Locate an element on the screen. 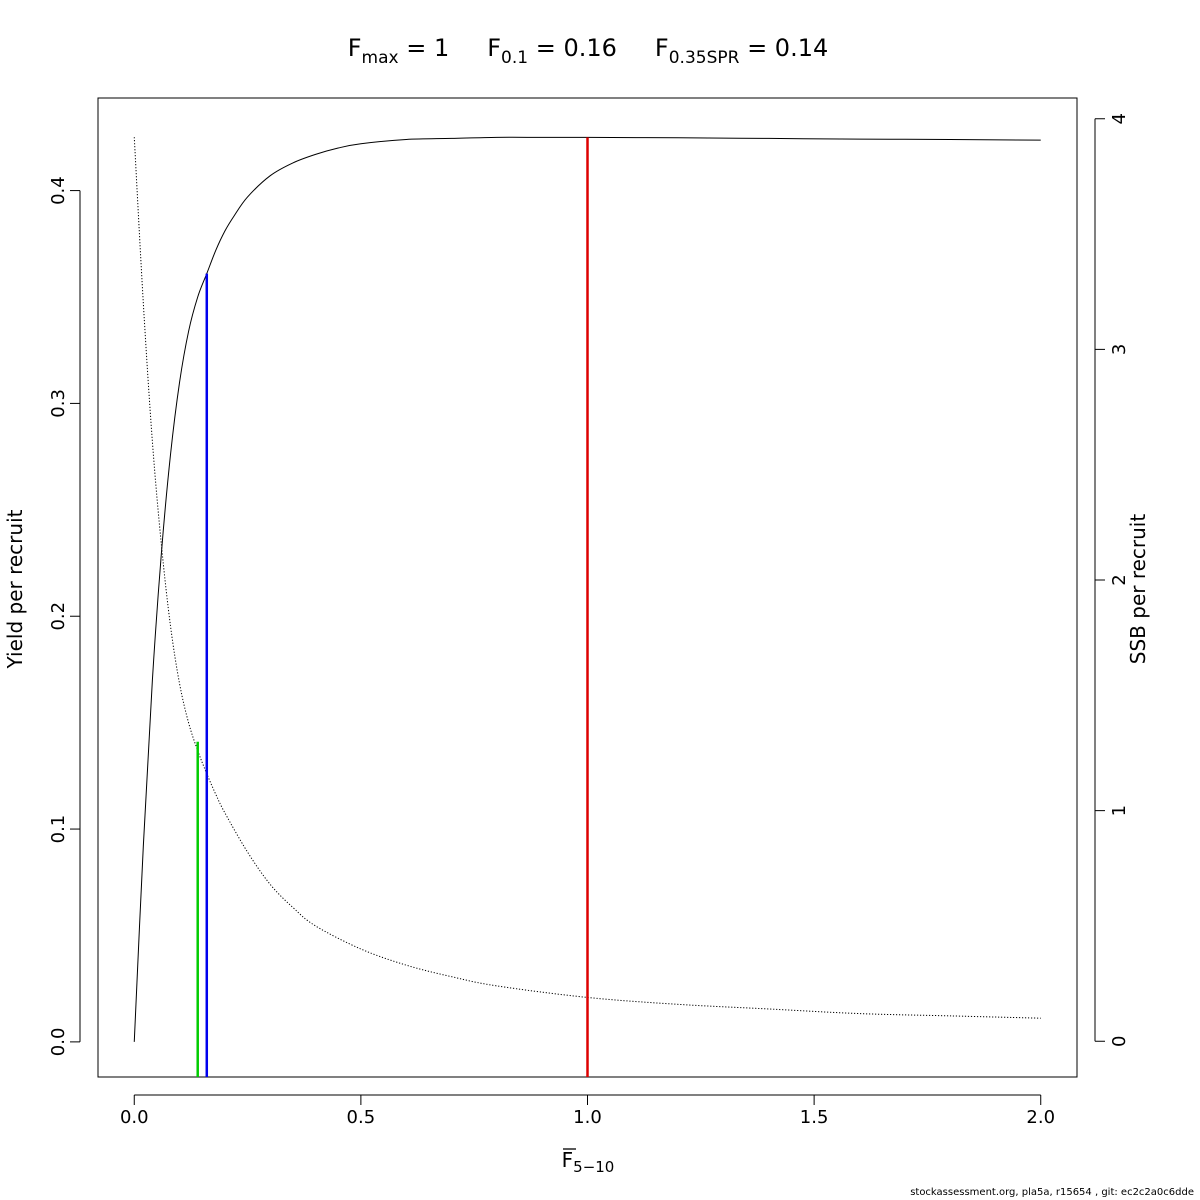  x-tick-label: 0.0 is located at coordinates (134, 1117).